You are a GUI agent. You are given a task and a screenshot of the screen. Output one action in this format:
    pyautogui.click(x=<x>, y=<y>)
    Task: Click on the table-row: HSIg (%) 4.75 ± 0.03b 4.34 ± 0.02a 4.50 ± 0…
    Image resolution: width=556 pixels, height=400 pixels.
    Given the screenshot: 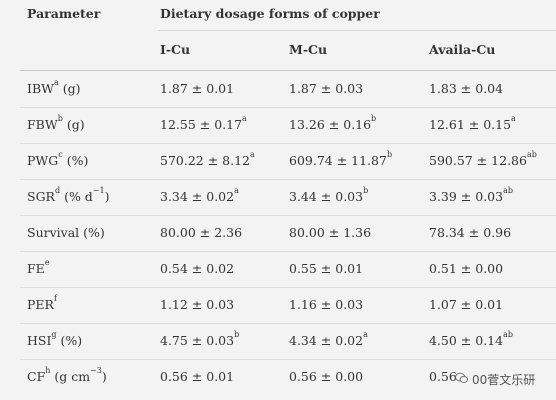 What is the action you would take?
    pyautogui.click(x=278, y=342)
    